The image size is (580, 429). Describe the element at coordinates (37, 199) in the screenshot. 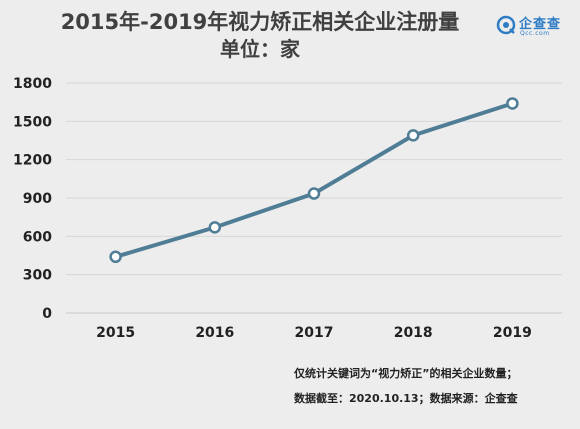

I see `y-tick-label: 900` at that location.